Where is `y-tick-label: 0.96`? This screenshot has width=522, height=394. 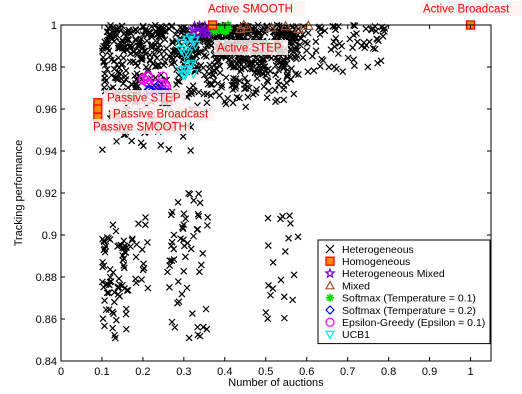 y-tick-label: 0.96 is located at coordinates (46, 110).